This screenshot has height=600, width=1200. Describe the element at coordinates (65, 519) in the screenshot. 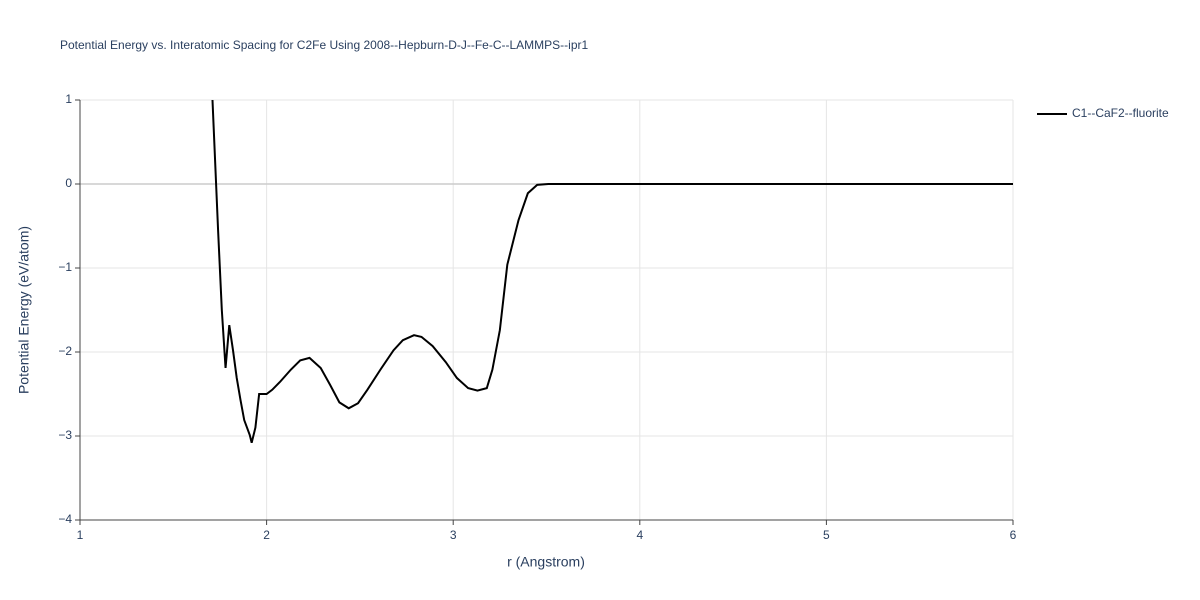

I see `y-tick-label: −4` at that location.